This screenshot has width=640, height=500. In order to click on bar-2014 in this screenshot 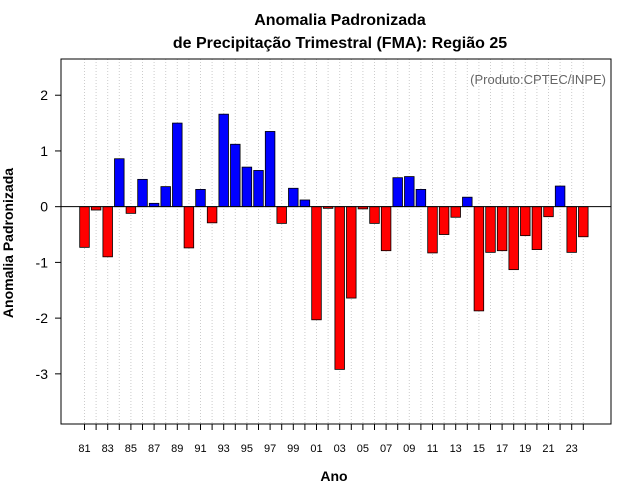, I will do `click(467, 202)`.